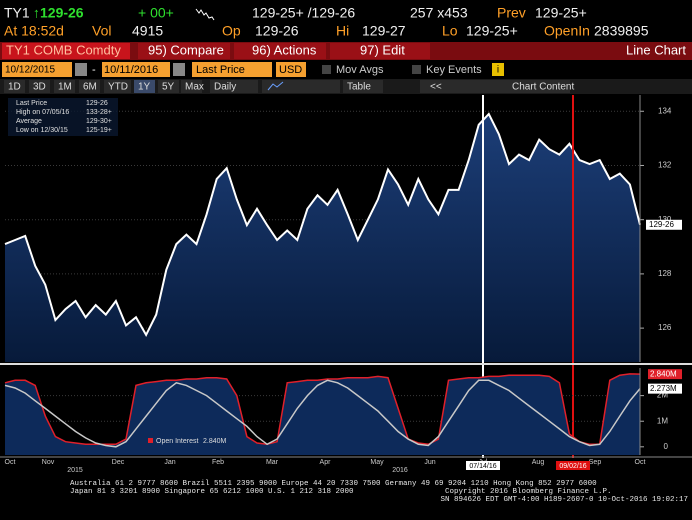 Image resolution: width=692 pixels, height=520 pixels. I want to click on x-tick-label: May, so click(377, 462).